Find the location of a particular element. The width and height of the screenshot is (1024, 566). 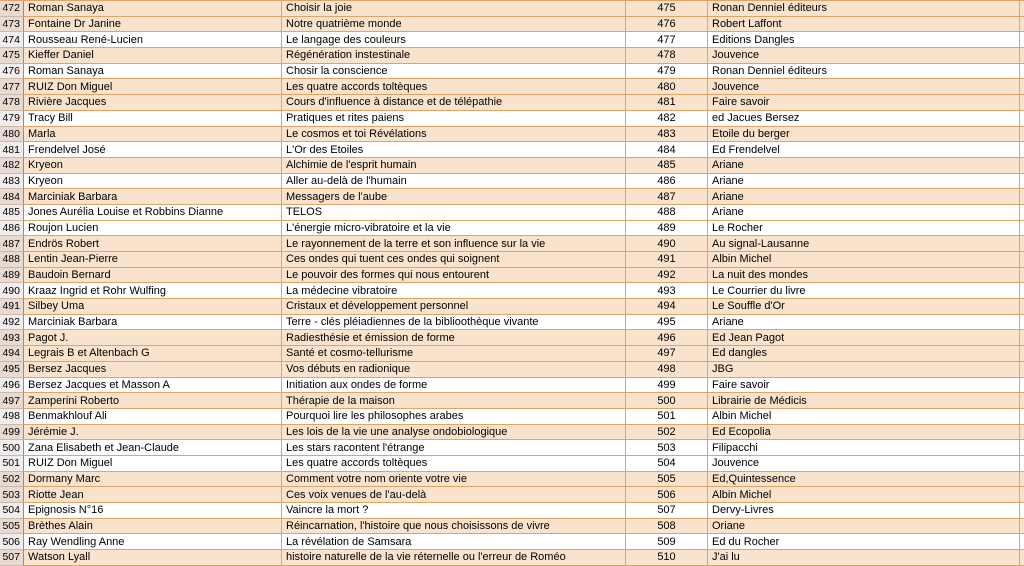

title-cell: Vos débuts en radionique is located at coordinates (454, 369).